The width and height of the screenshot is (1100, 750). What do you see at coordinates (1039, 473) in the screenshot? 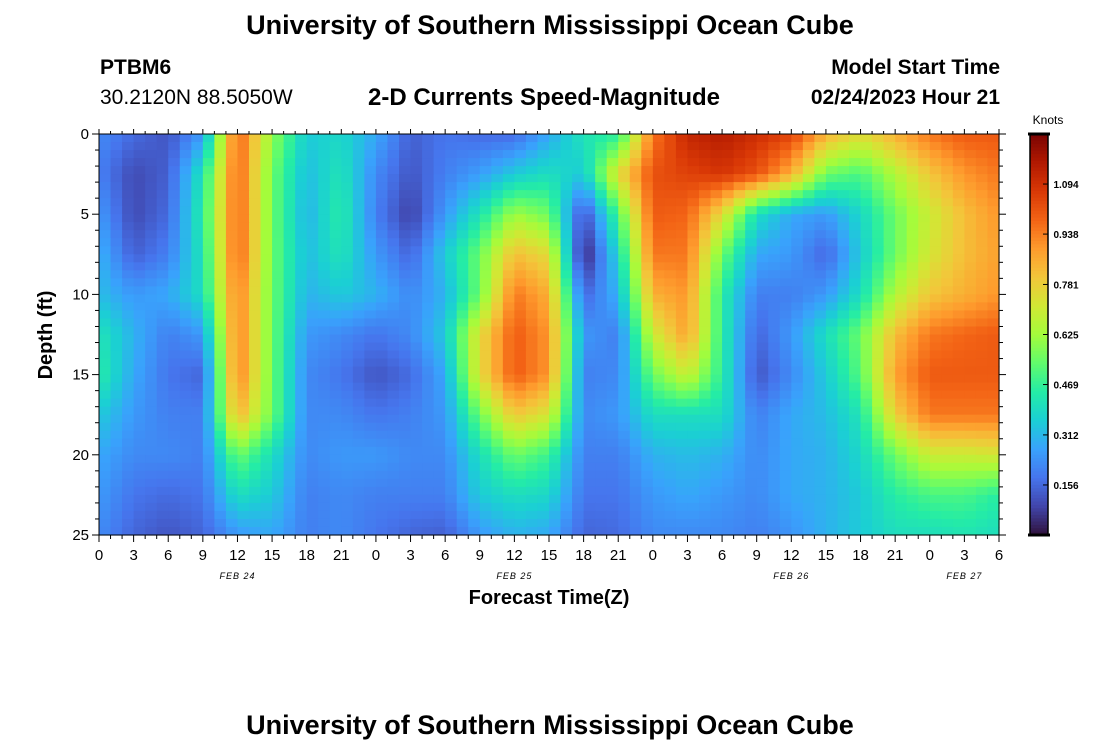
I see `colorbar-segment` at bounding box center [1039, 473].